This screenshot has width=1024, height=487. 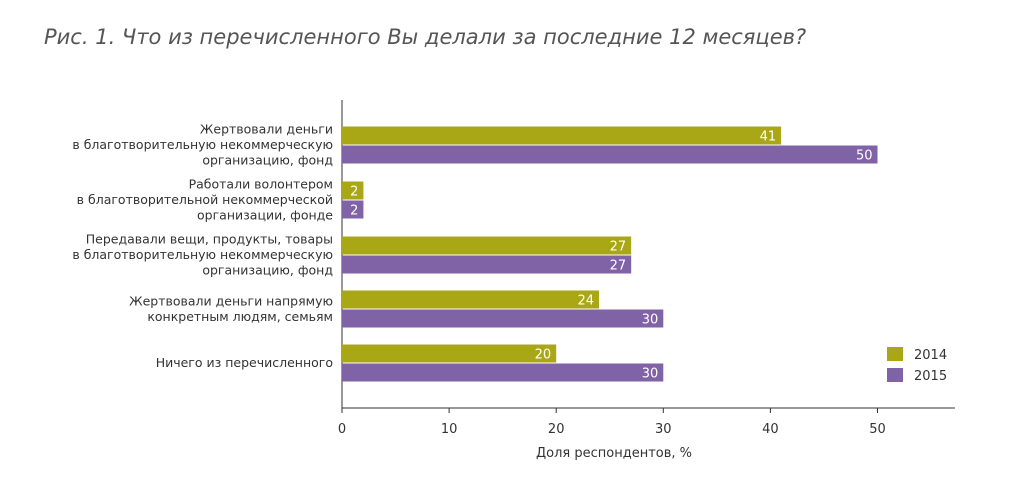 I want to click on x-tick-label: 20, so click(x=556, y=429).